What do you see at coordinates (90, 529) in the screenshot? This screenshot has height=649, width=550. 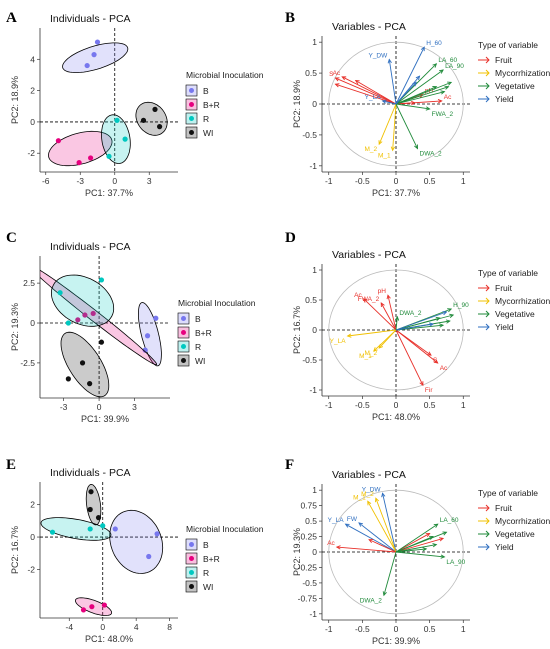 I see `point-r` at bounding box center [90, 529].